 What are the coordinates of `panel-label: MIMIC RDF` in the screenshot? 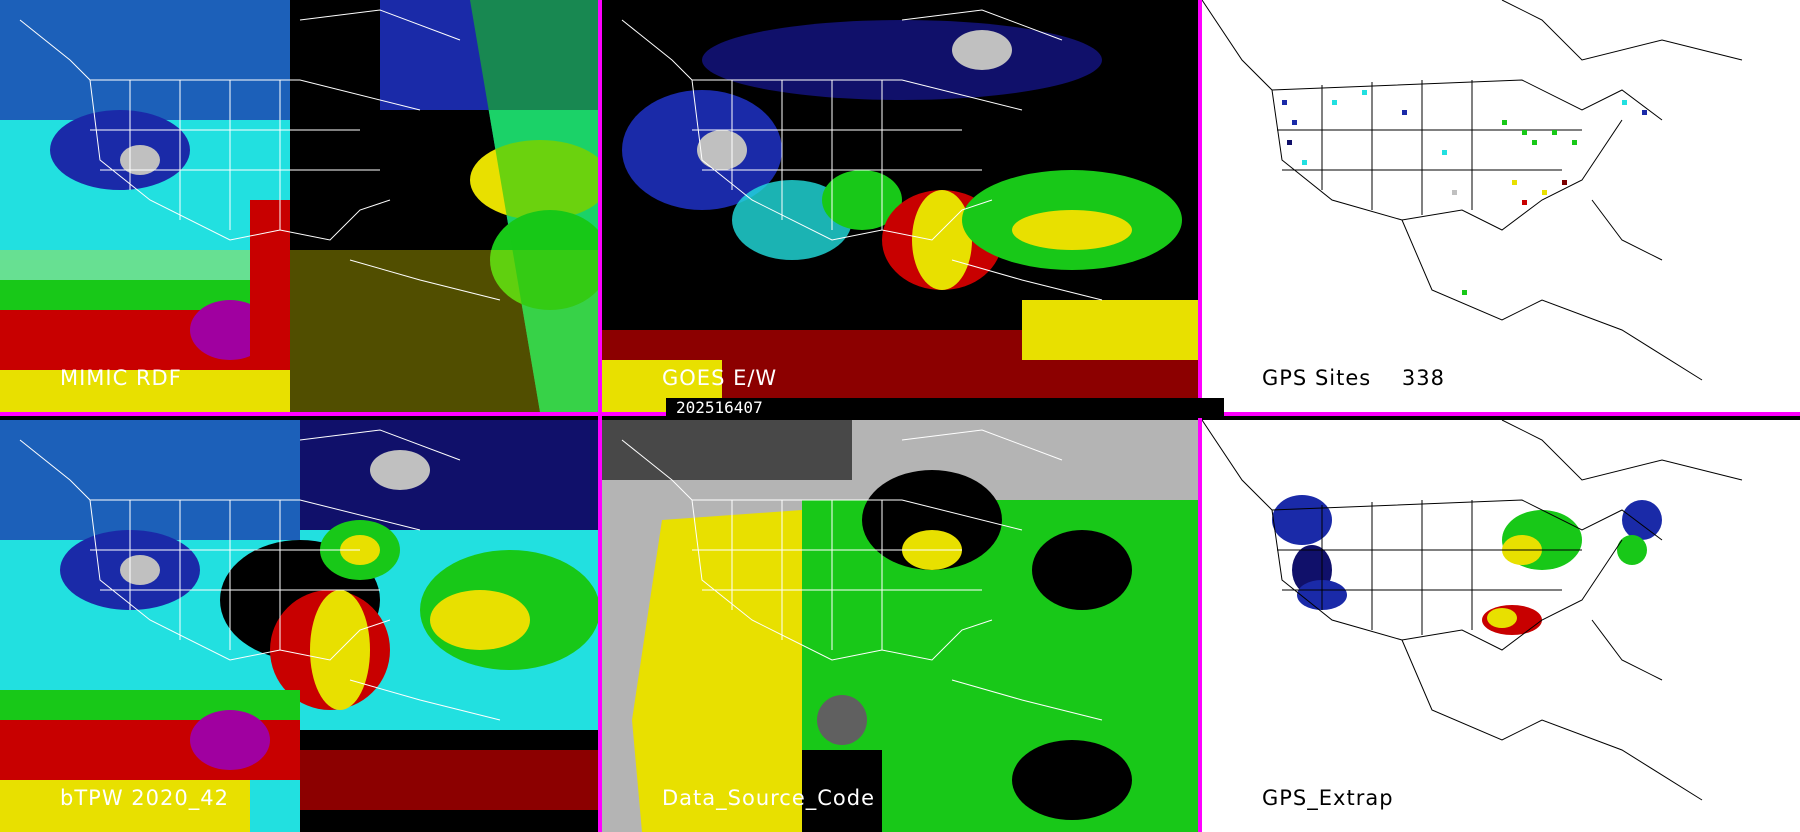 It's located at (121, 378).